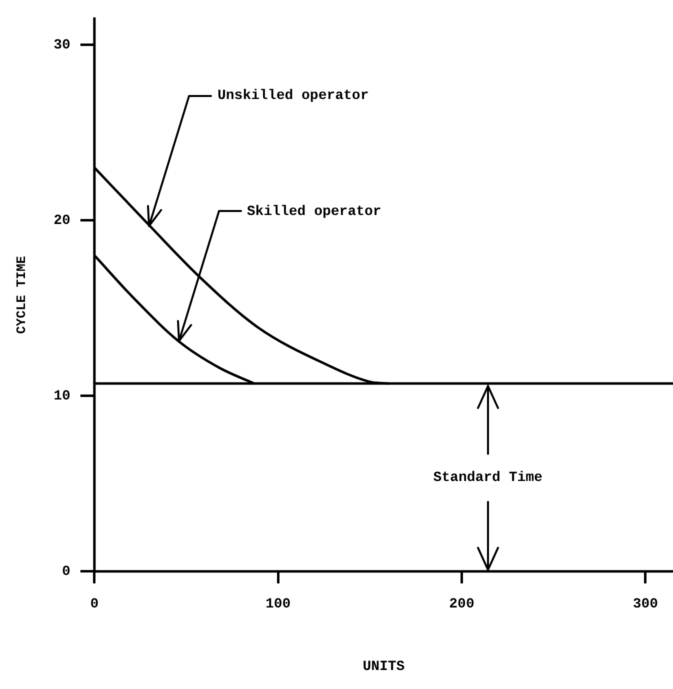  Describe the element at coordinates (383, 667) in the screenshot. I see `x-axis-title: UNITS` at that location.